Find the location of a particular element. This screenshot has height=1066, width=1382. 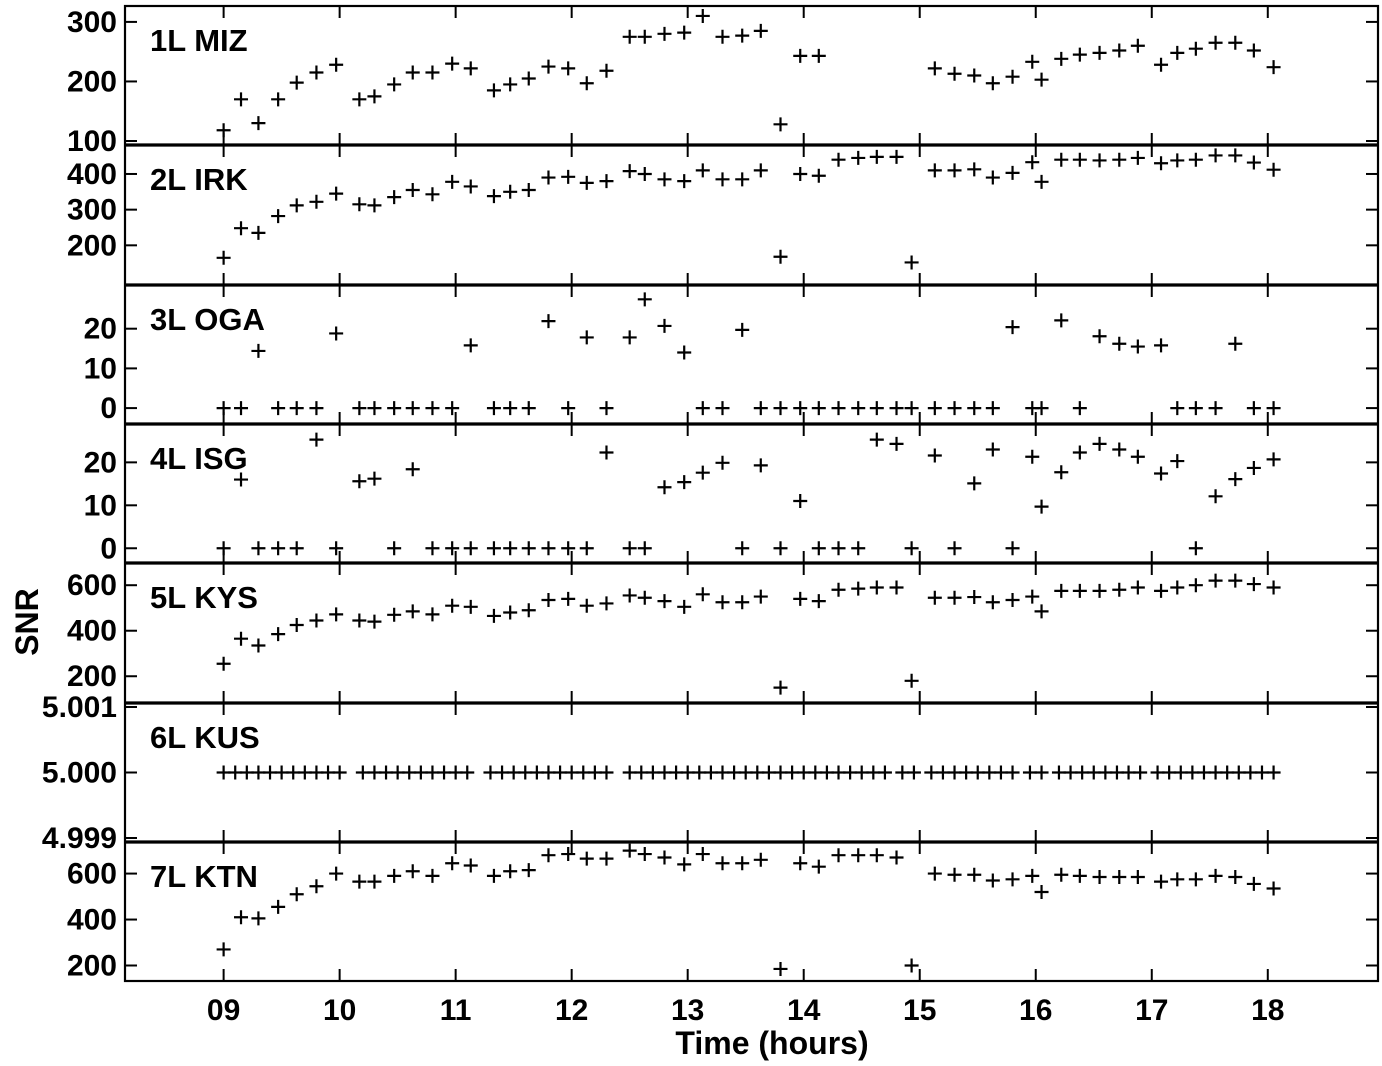

y-tick-label: 400 is located at coordinates (92, 631).